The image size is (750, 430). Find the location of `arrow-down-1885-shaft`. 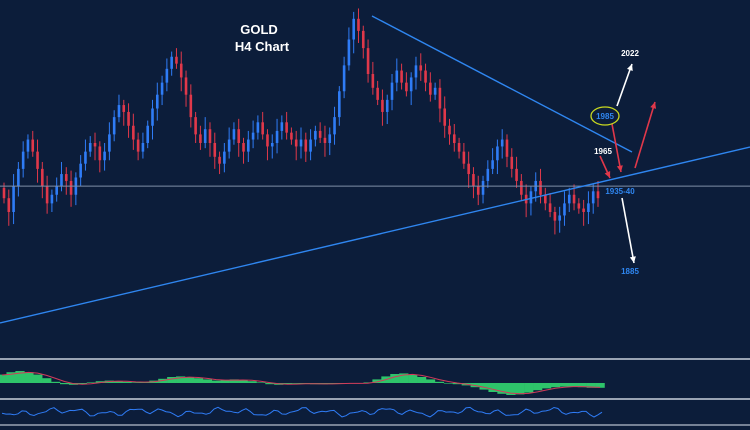

arrow-down-1885-shaft is located at coordinates (628, 230).